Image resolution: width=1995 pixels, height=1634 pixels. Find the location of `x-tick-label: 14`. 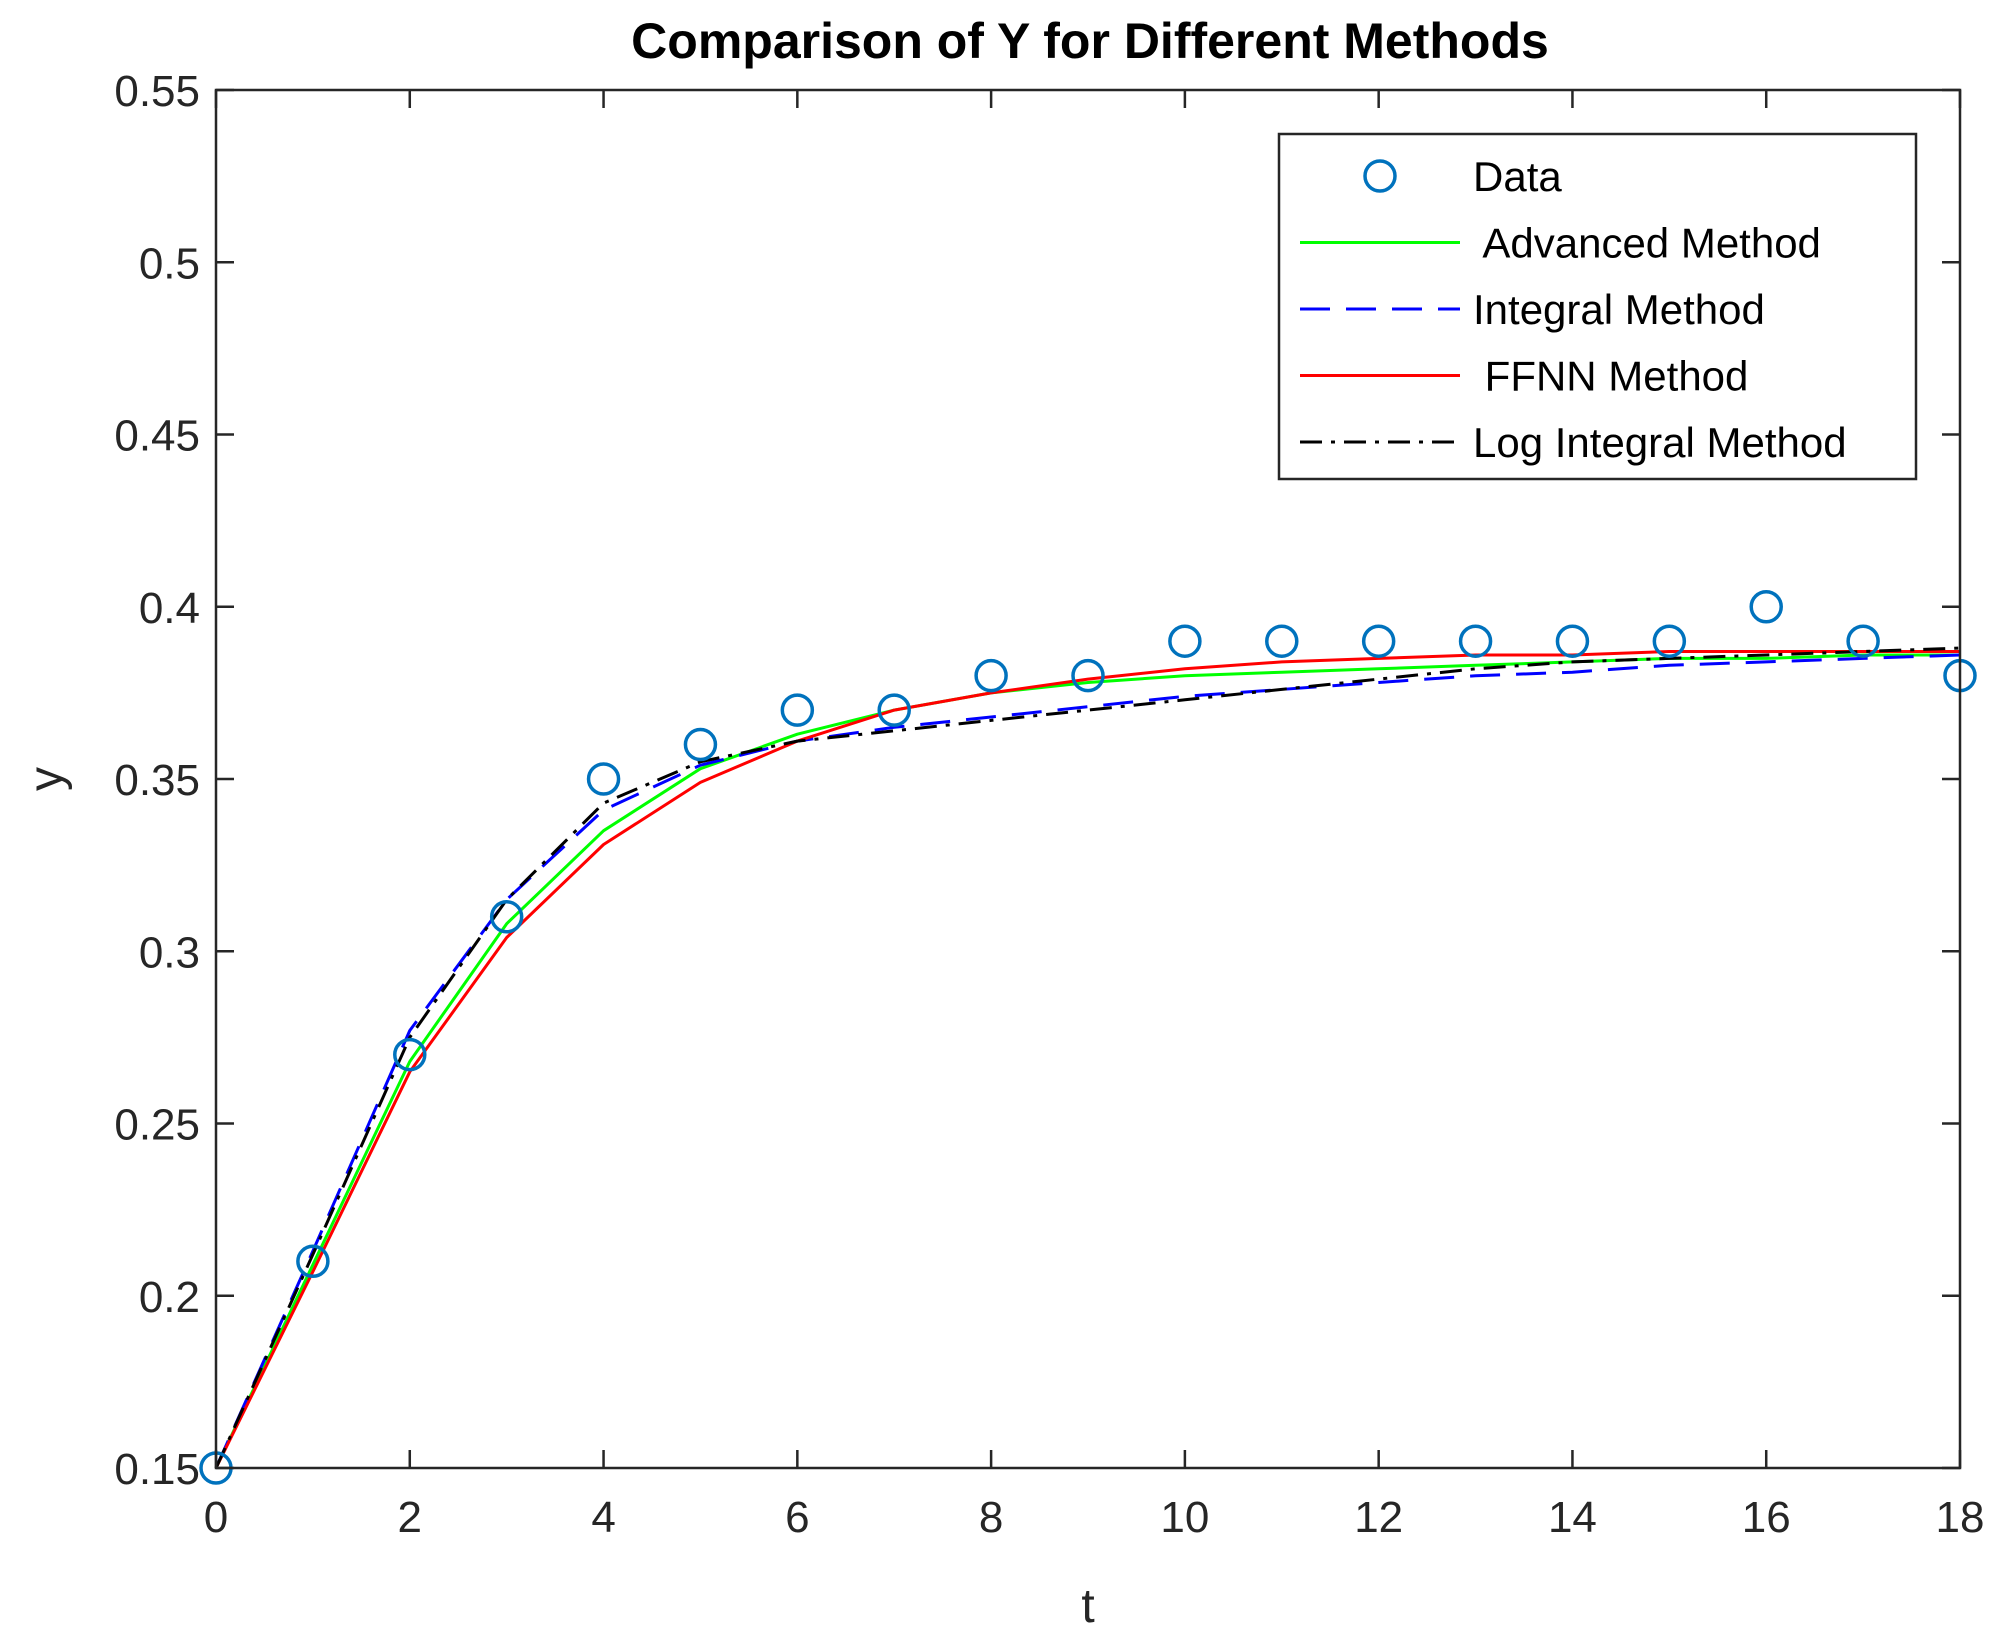

x-tick-label: 14 is located at coordinates (1572, 1517).